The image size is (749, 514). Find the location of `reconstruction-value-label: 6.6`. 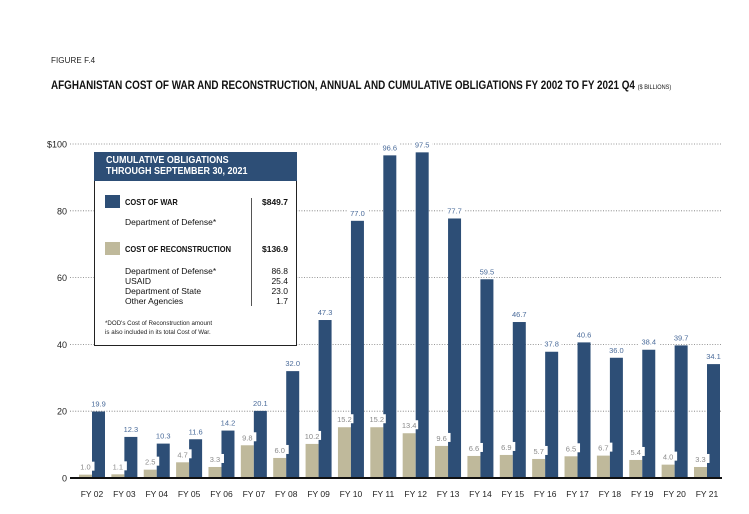

reconstruction-value-label: 6.6 is located at coordinates (474, 448).